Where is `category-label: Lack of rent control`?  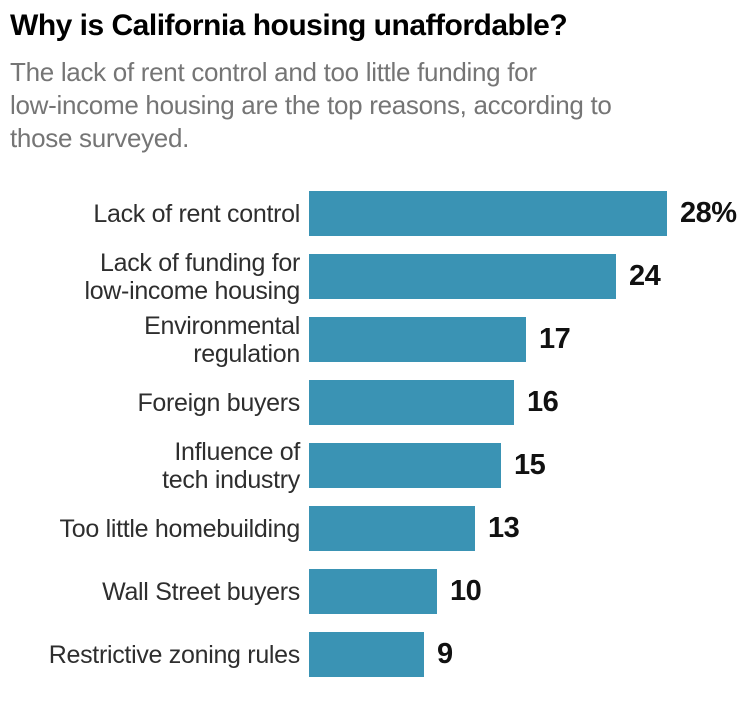 category-label: Lack of rent control is located at coordinates (196, 213).